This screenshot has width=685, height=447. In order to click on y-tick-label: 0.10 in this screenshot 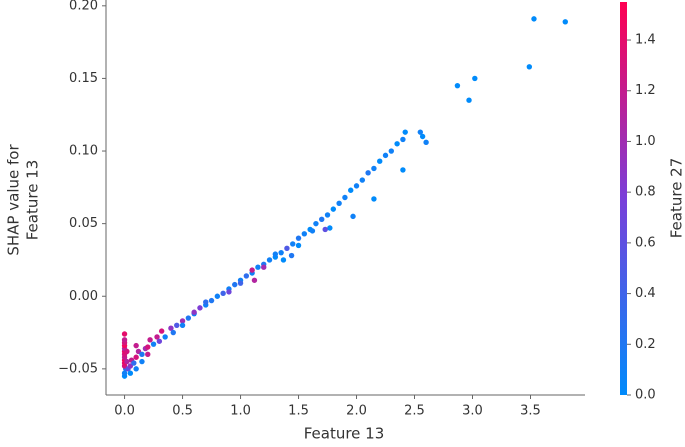, I will do `click(83, 151)`.